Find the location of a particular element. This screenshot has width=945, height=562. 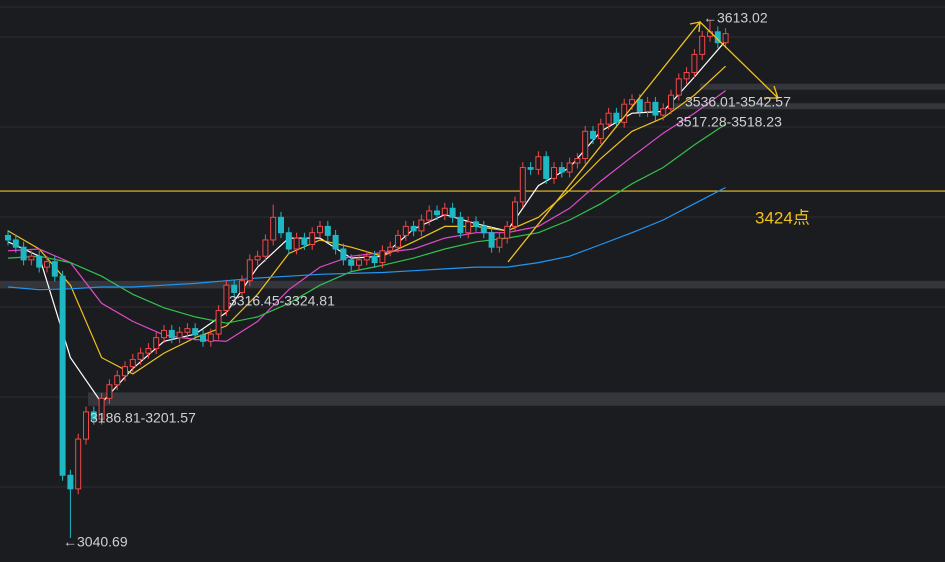

level-label: 3424点 is located at coordinates (782, 217).